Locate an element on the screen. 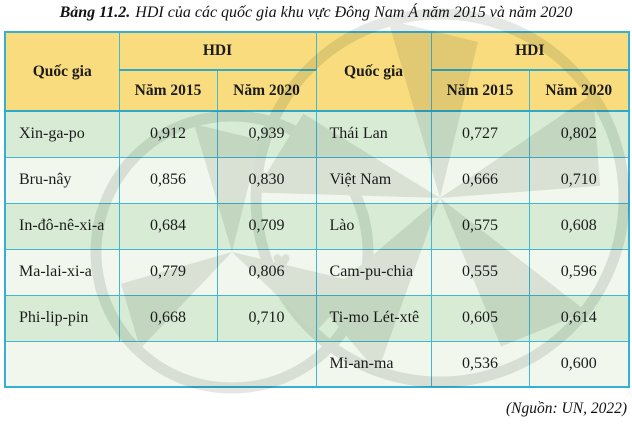 The image size is (632, 428). hdi-2015-cell: 0,668 is located at coordinates (168, 318).